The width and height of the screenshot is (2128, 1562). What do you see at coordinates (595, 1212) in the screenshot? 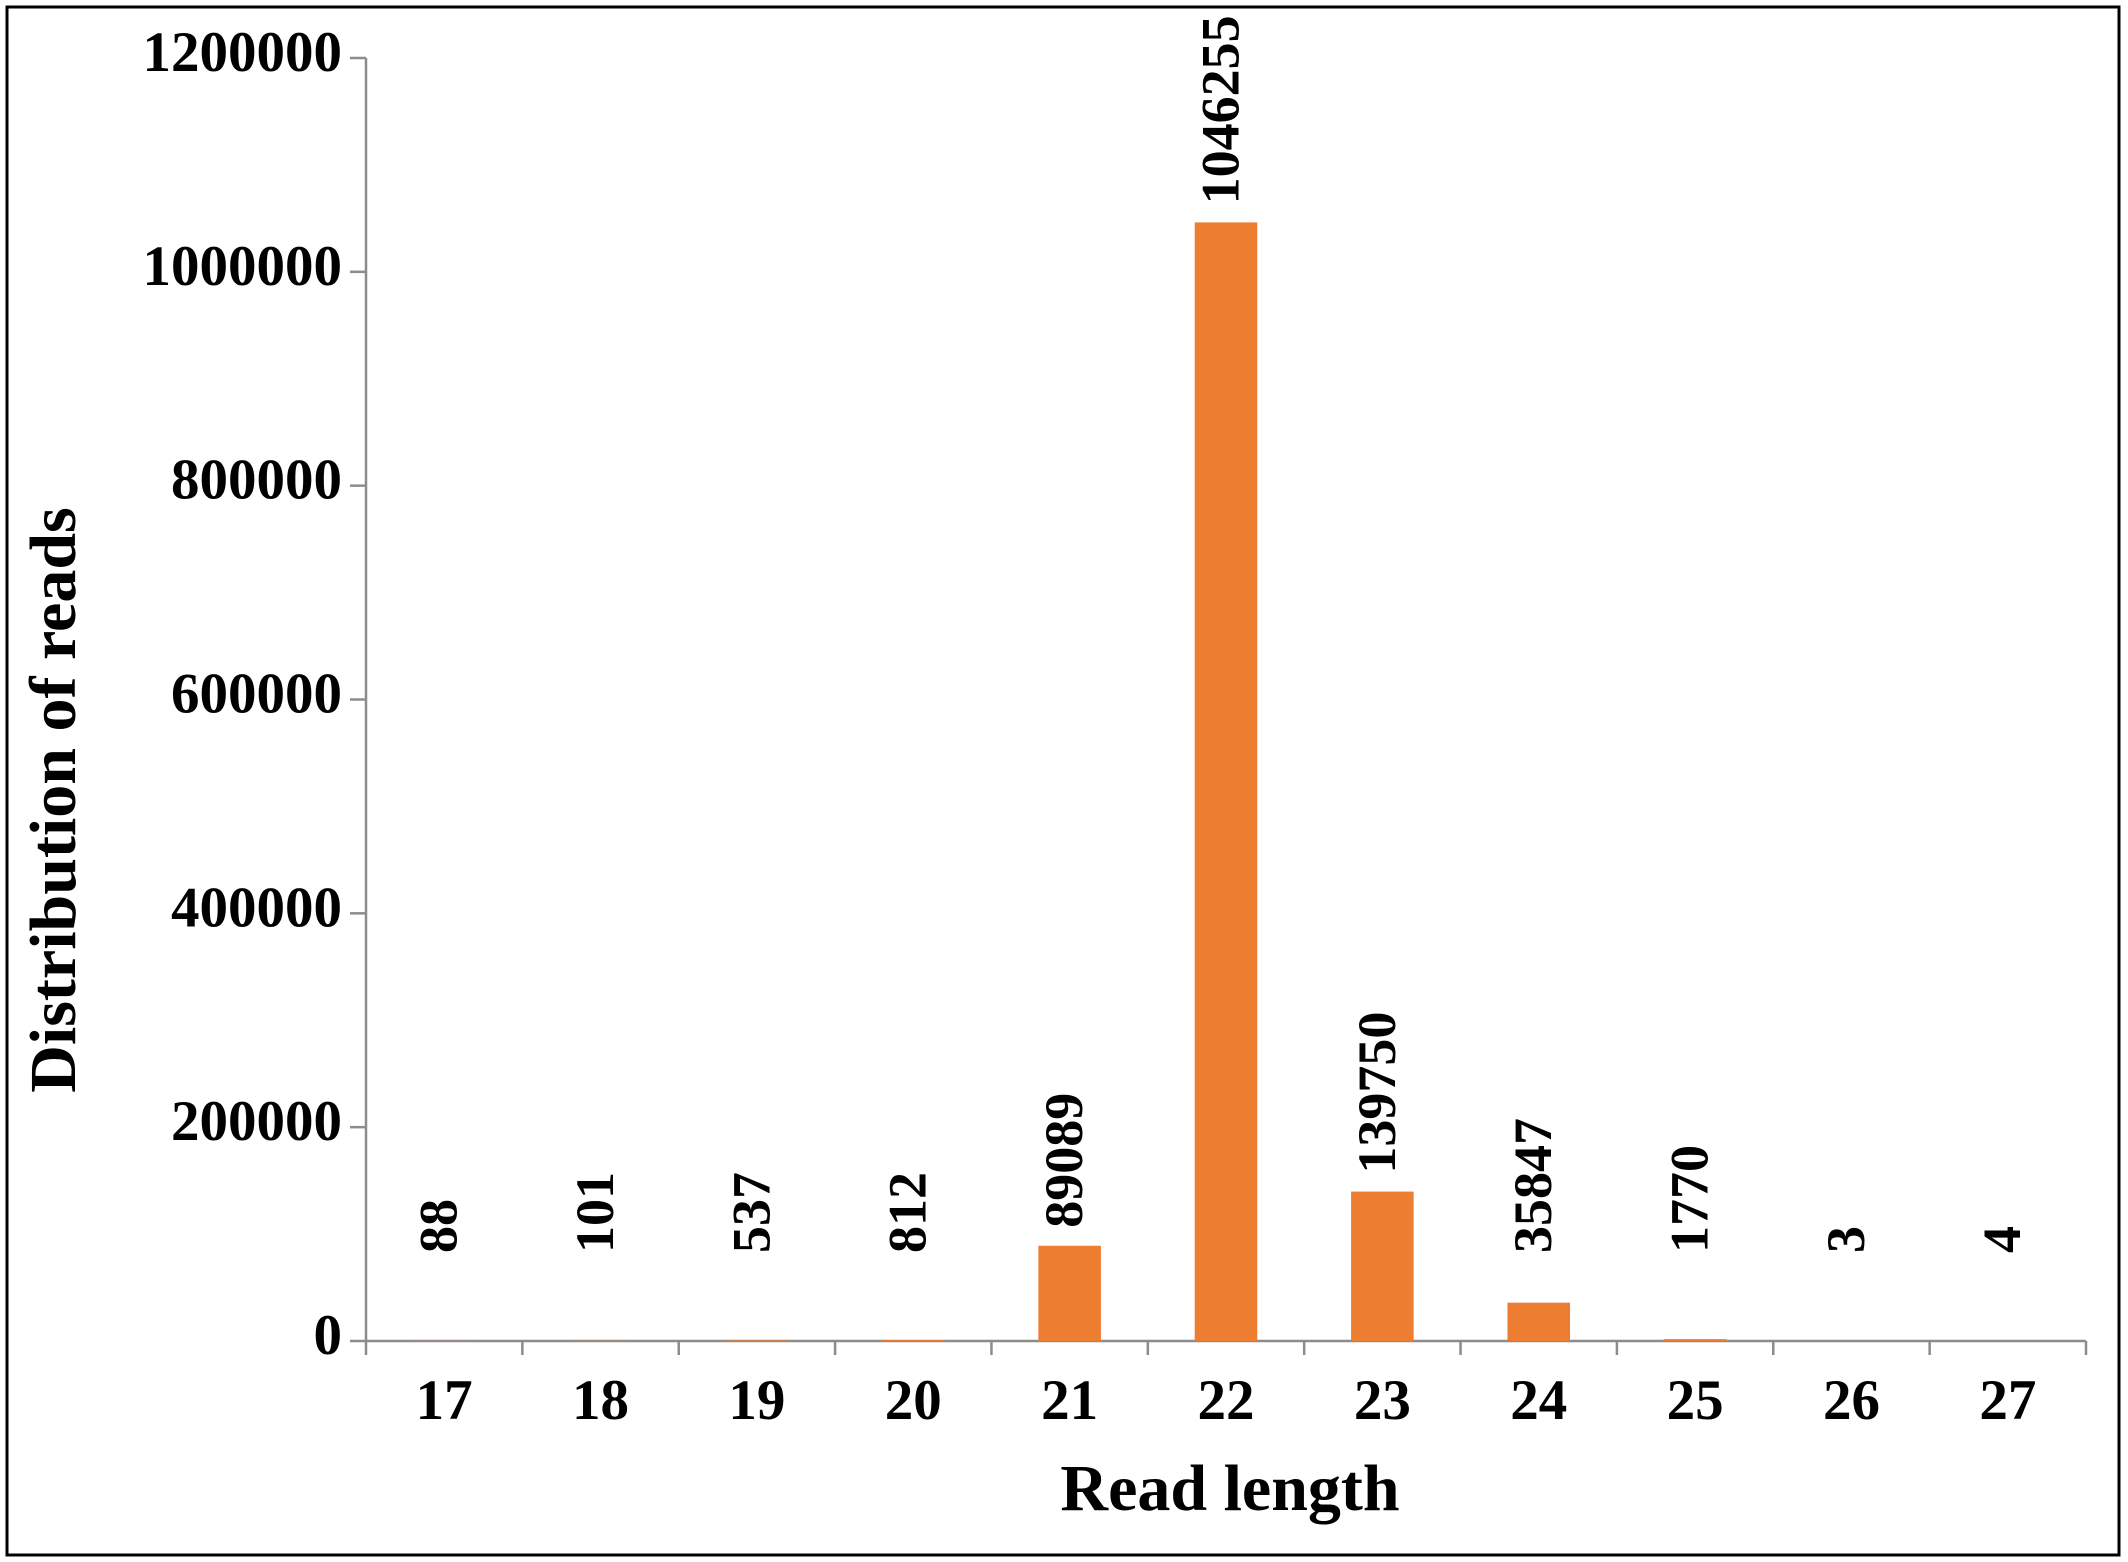
I see `data-label: 101` at bounding box center [595, 1212].